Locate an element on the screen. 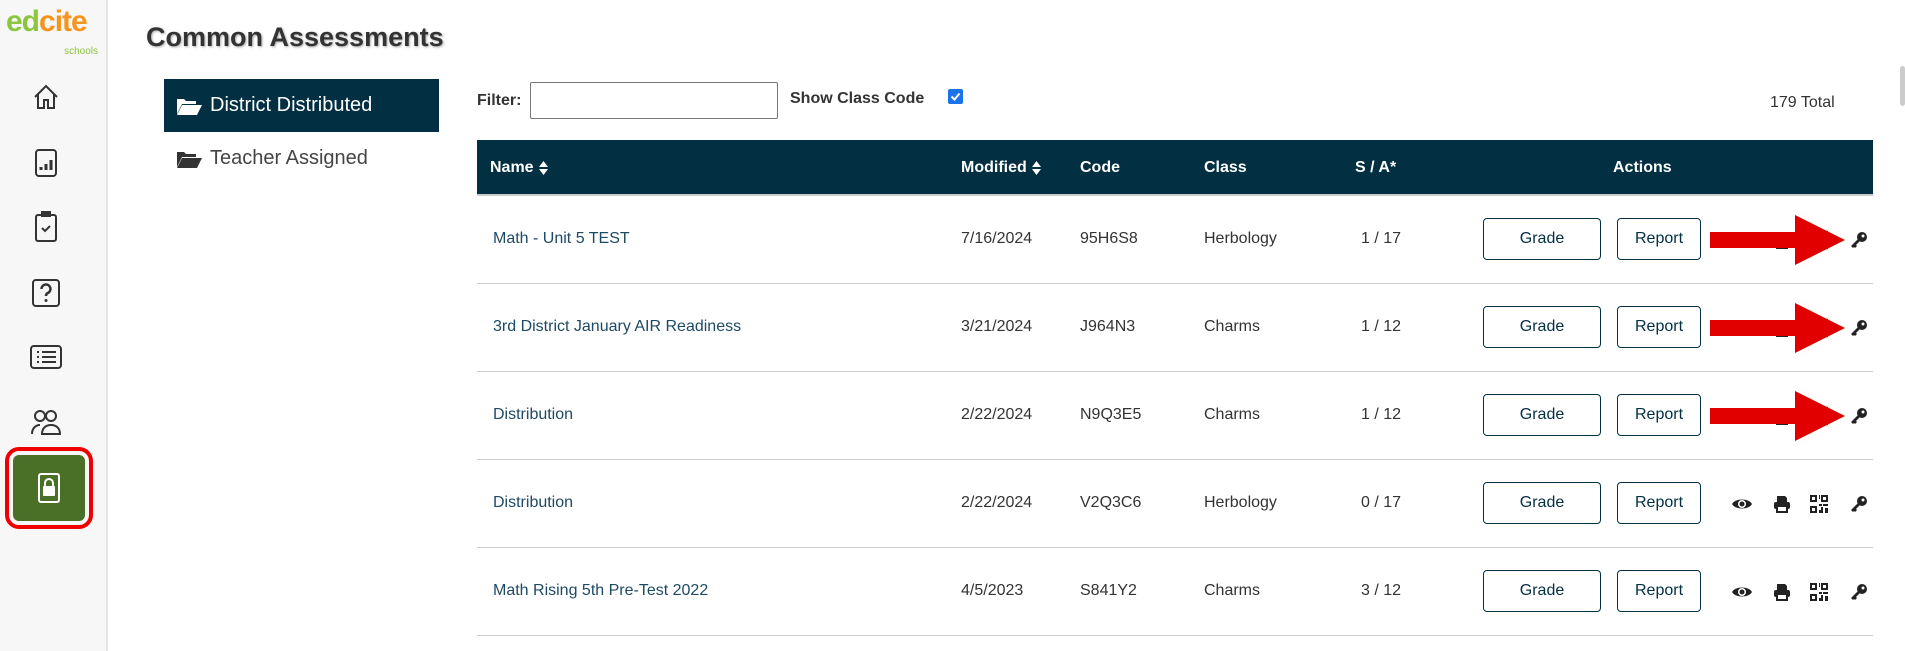 This screenshot has width=1905, height=651. questions-icon is located at coordinates (46, 293).